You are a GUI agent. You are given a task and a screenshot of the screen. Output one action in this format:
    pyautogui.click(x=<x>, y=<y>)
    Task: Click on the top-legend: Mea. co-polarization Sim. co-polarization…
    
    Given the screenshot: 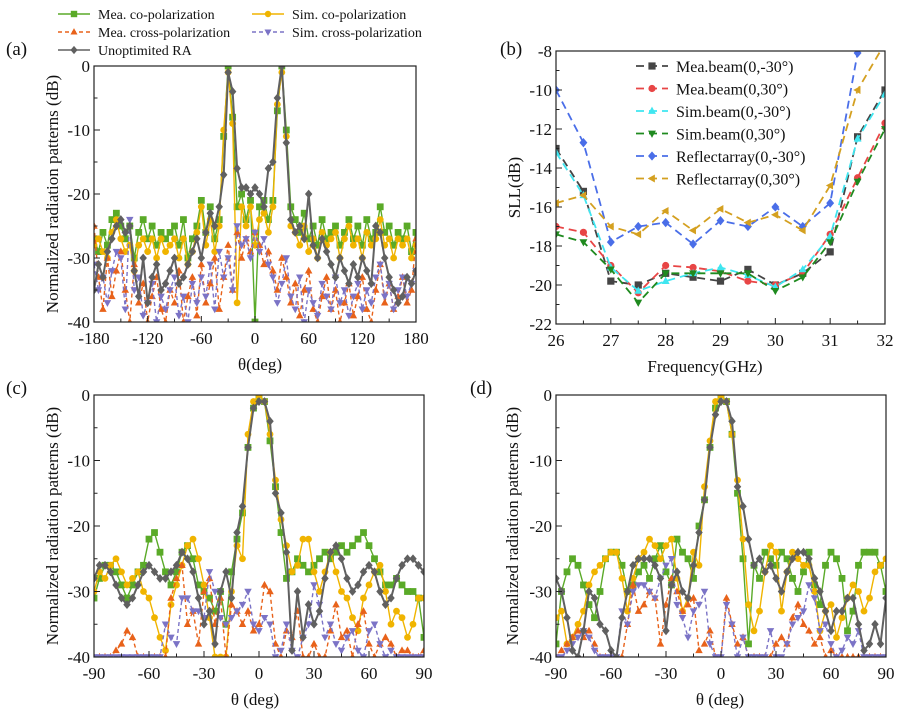 What is the action you would take?
    pyautogui.click(x=240, y=33)
    